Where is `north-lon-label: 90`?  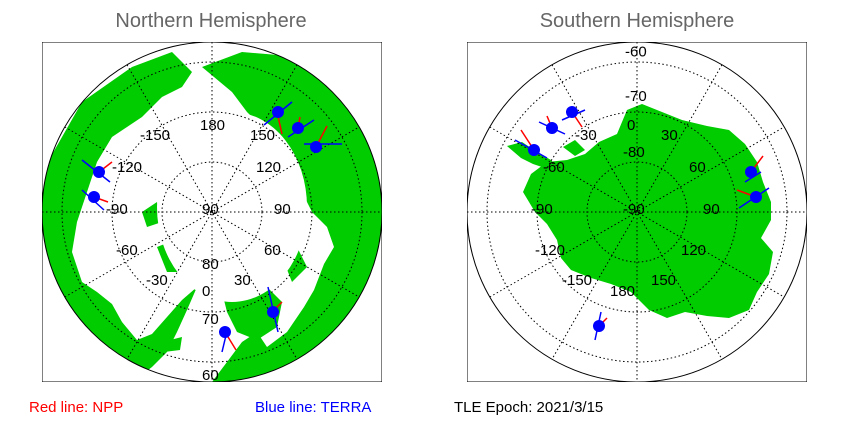 north-lon-label: 90 is located at coordinates (282, 209).